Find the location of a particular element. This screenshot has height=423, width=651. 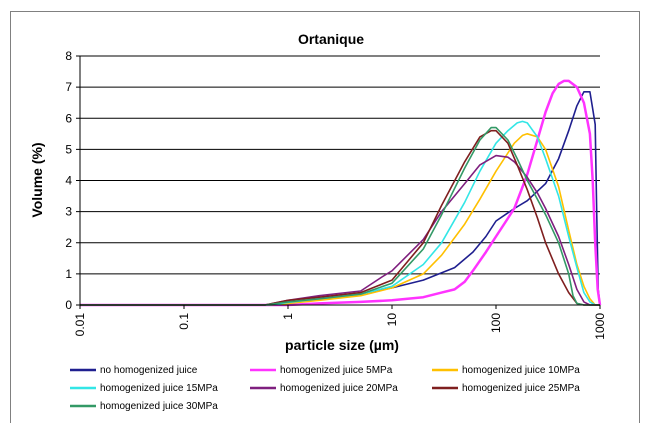

legend-label-6: homogenized juice 30MPa is located at coordinates (159, 406).